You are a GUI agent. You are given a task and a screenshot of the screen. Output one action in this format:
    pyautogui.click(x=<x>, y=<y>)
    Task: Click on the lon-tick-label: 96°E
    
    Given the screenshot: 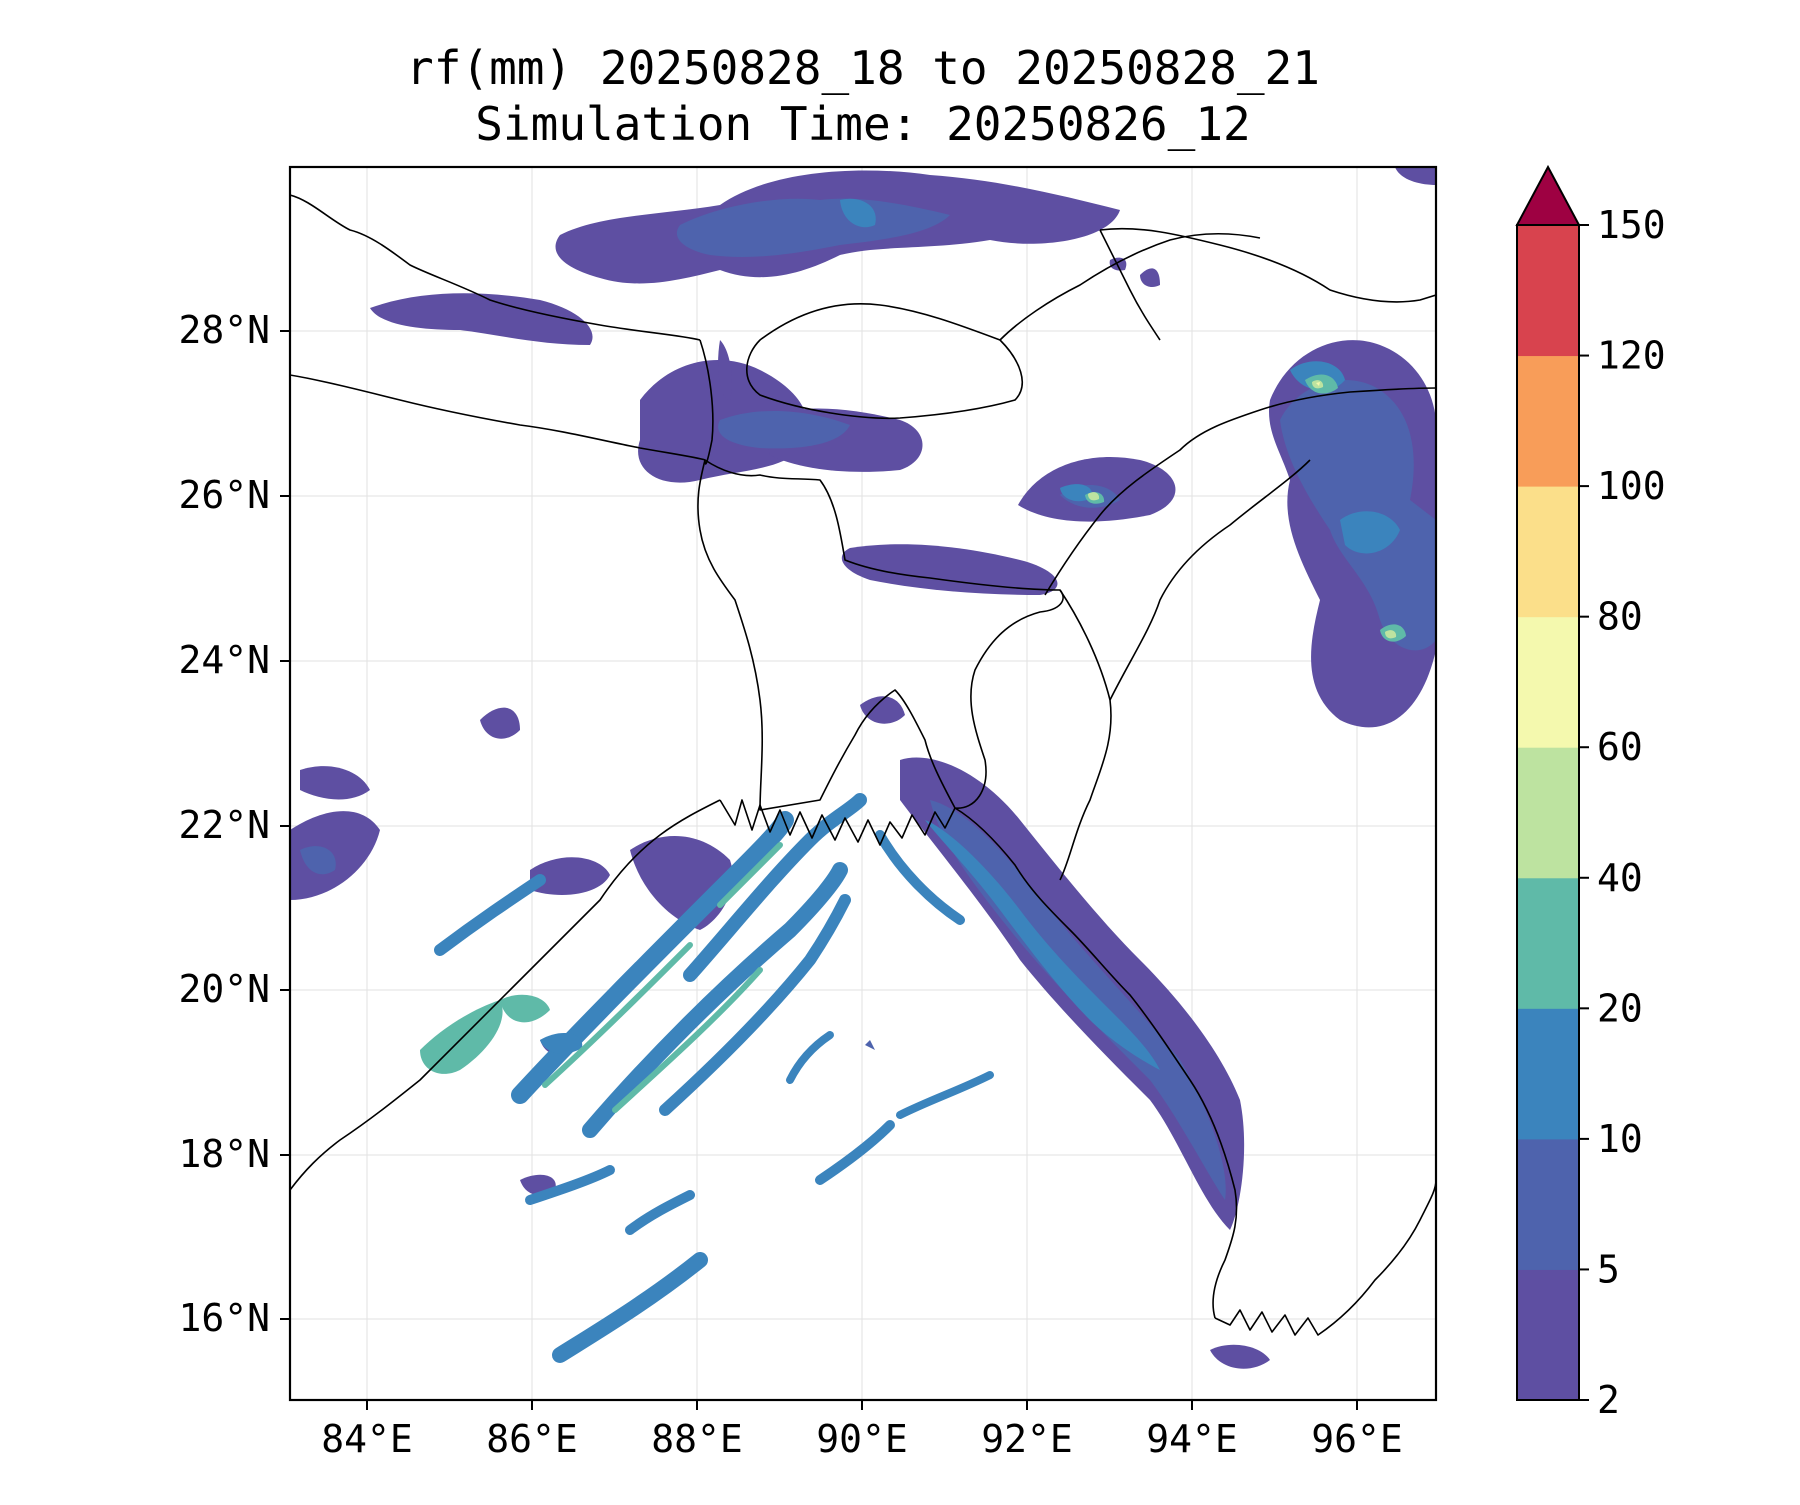 What is the action you would take?
    pyautogui.click(x=1357, y=1439)
    